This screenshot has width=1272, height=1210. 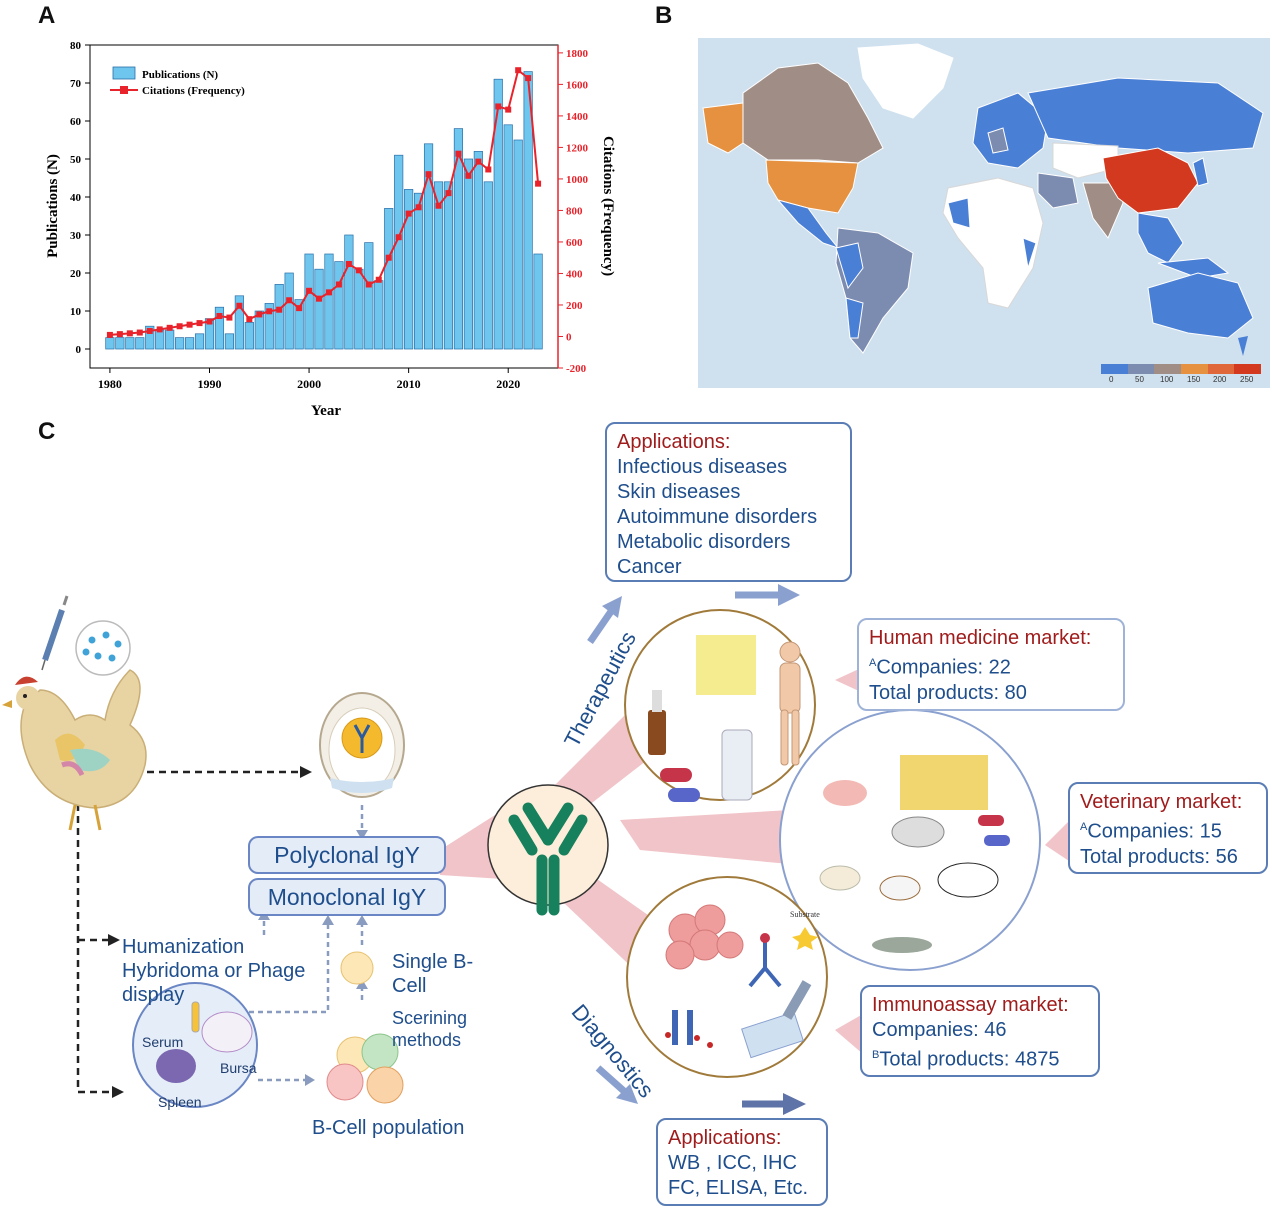 What do you see at coordinates (737, 765) in the screenshot?
I see `vial-icon` at bounding box center [737, 765].